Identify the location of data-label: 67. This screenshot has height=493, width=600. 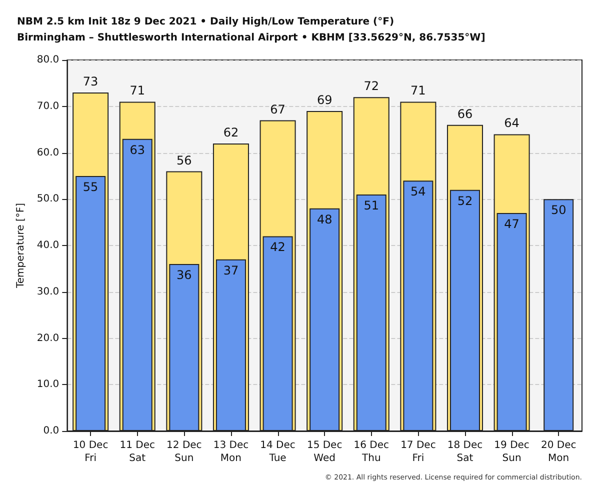
(278, 109).